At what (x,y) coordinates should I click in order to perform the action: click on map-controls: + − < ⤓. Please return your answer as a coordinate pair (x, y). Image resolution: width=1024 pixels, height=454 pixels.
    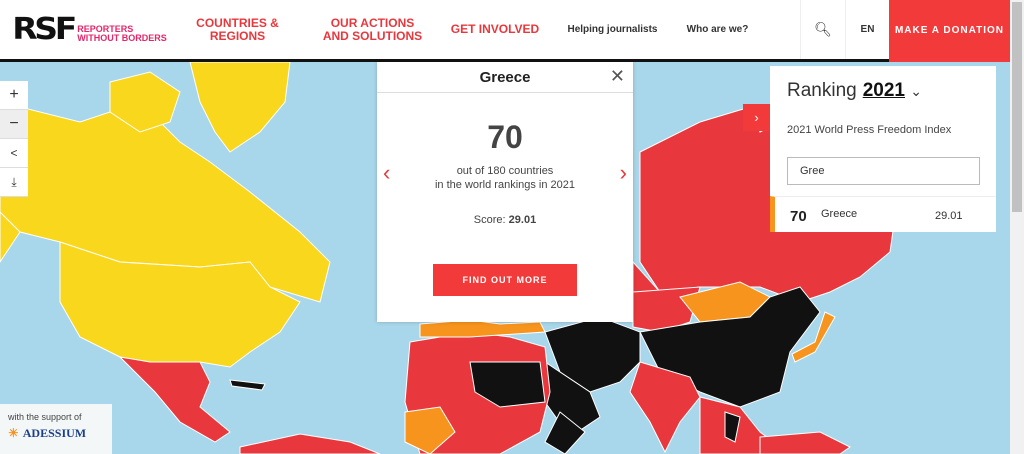
    Looking at the image, I should click on (14, 139).